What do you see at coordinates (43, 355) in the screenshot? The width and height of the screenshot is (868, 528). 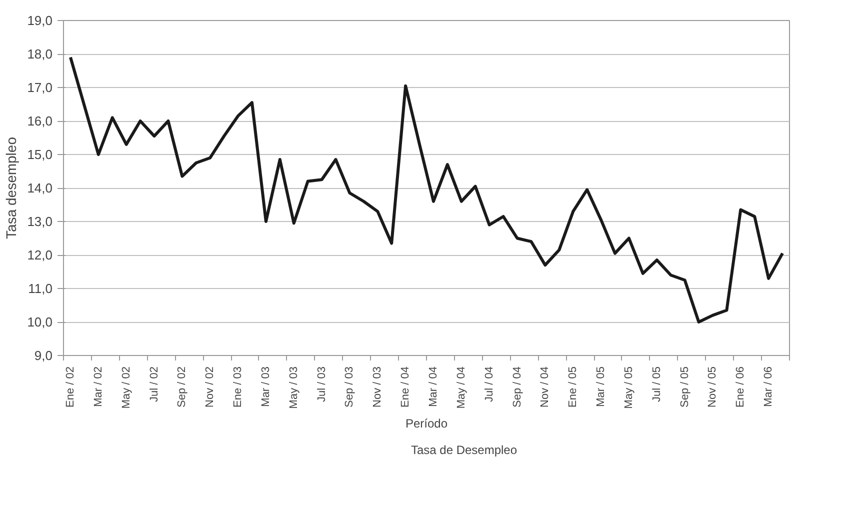 I see `y-tick-label: 9,0` at bounding box center [43, 355].